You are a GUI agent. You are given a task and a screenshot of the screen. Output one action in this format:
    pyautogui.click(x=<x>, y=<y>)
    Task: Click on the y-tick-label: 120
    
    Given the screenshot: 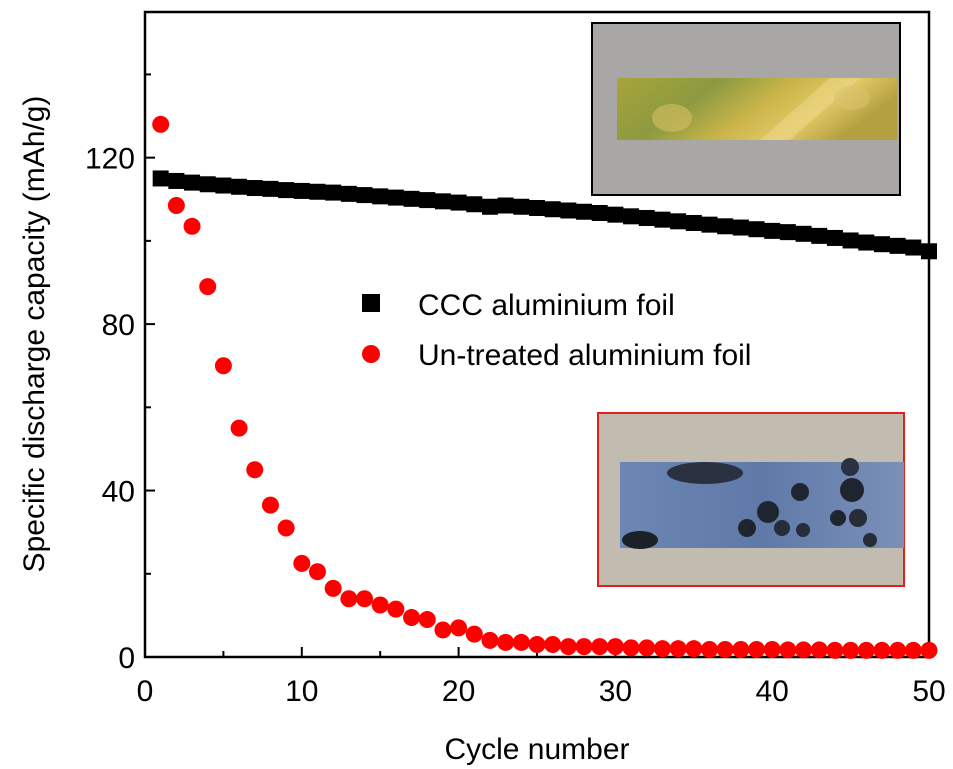 What is the action you would take?
    pyautogui.click(x=110, y=159)
    